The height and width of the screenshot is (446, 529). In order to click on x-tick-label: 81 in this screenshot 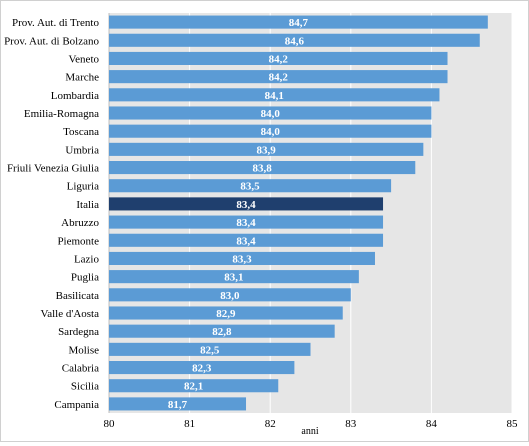, I will do `click(189, 424)`.